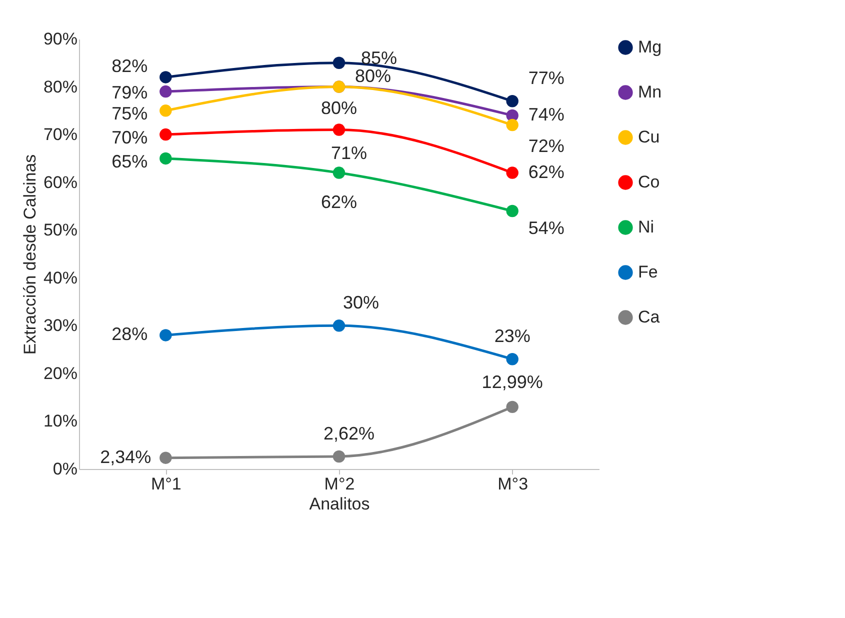 The width and height of the screenshot is (845, 618). I want to click on data-label: 65%, so click(130, 161).